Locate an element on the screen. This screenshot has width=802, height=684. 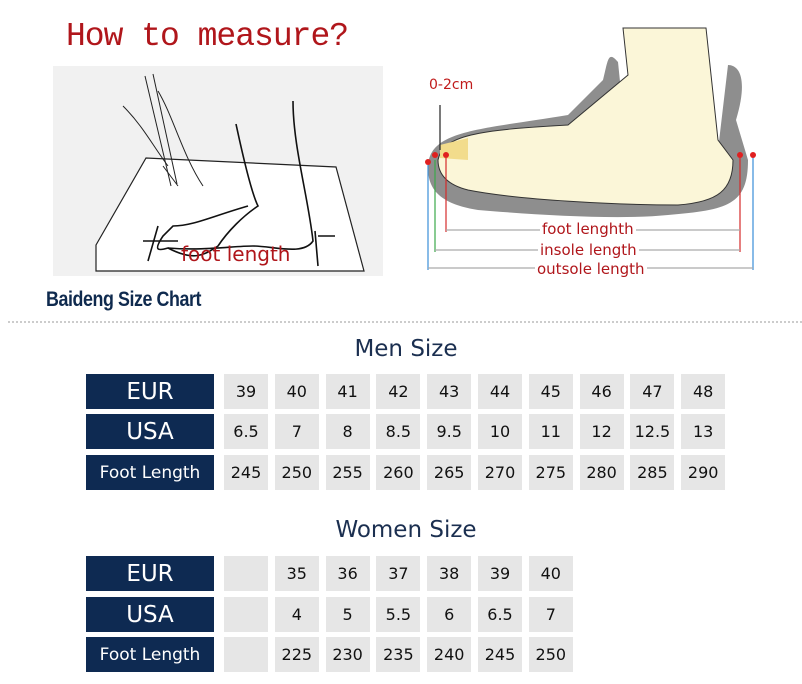
how-to-measure-heading: How to measure? is located at coordinates (207, 36).